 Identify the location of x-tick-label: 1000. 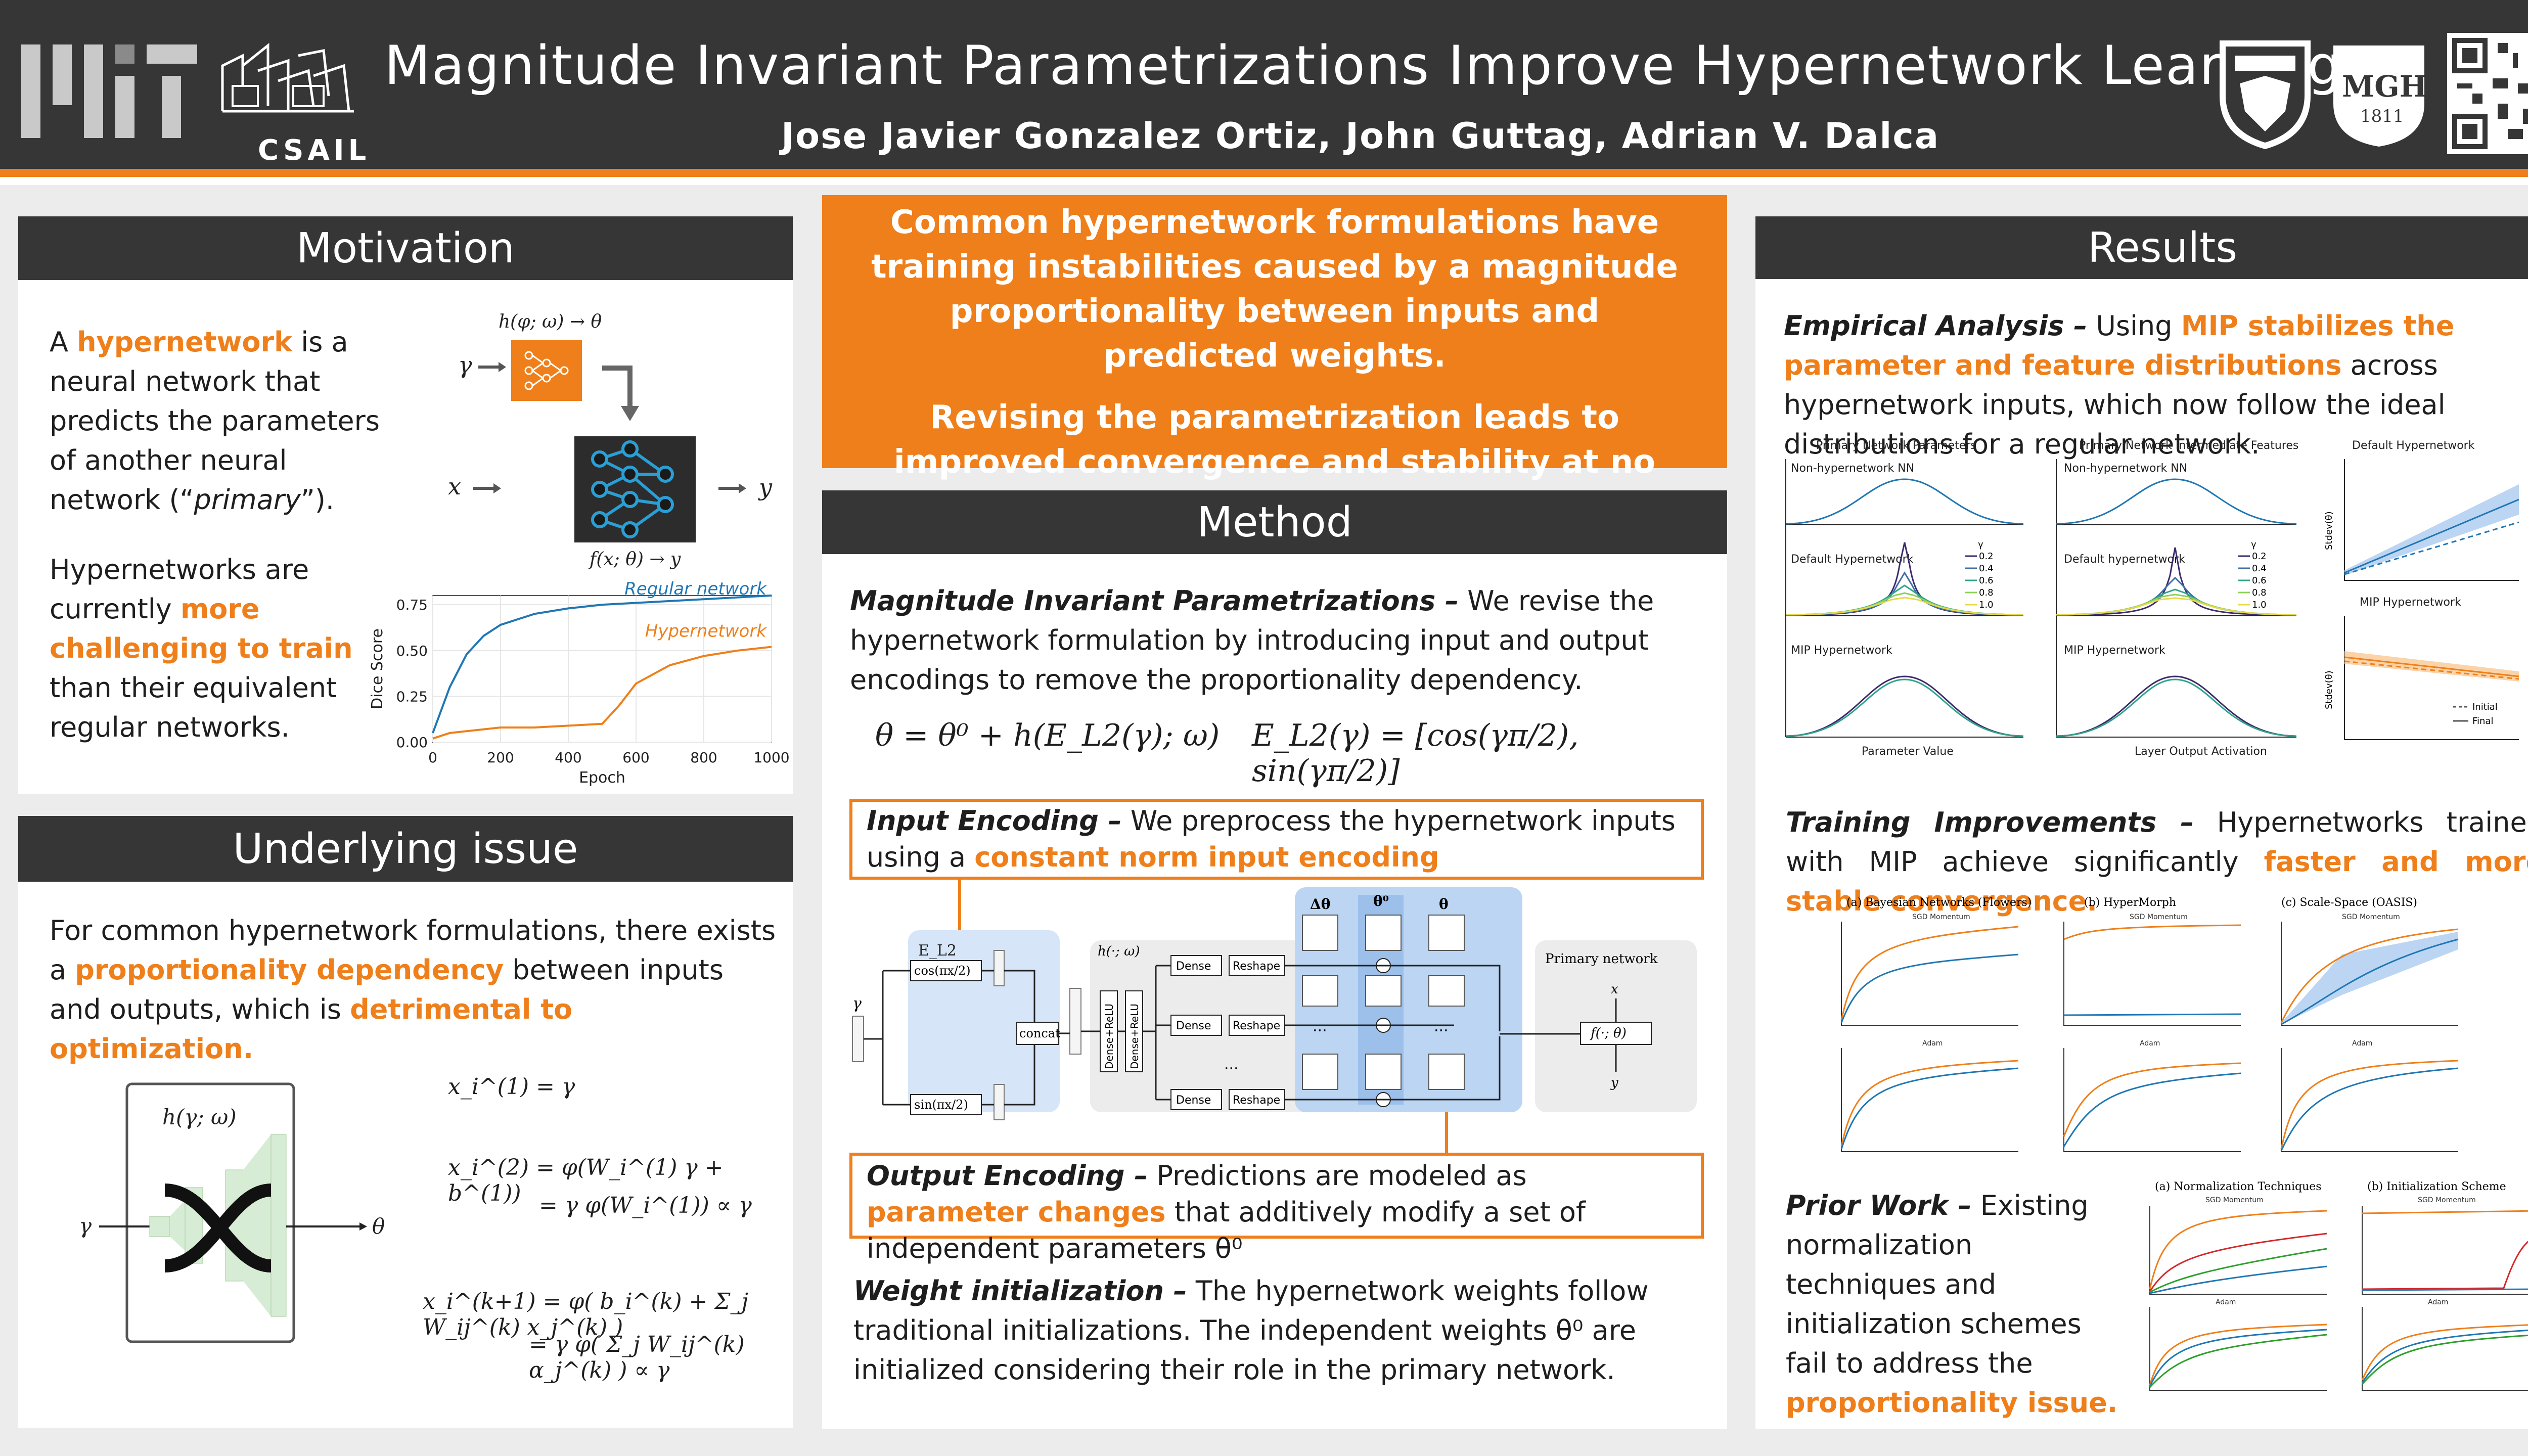
(771, 757).